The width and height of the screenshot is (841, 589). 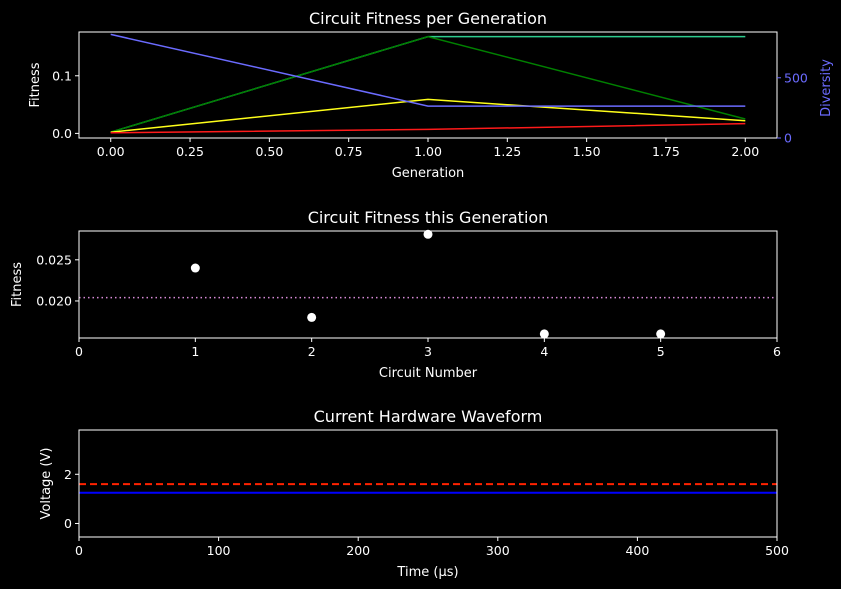 What do you see at coordinates (62, 75) in the screenshot?
I see `y-tick-label: 0.1` at bounding box center [62, 75].